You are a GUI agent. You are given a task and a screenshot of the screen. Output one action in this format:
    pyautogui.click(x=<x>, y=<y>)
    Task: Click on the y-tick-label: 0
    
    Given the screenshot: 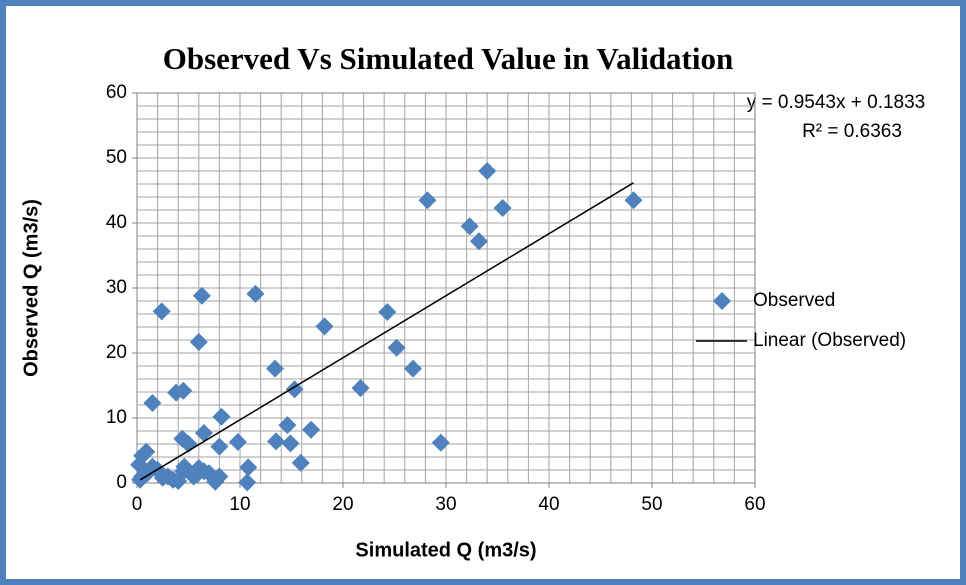 What is the action you would take?
    pyautogui.click(x=121, y=482)
    